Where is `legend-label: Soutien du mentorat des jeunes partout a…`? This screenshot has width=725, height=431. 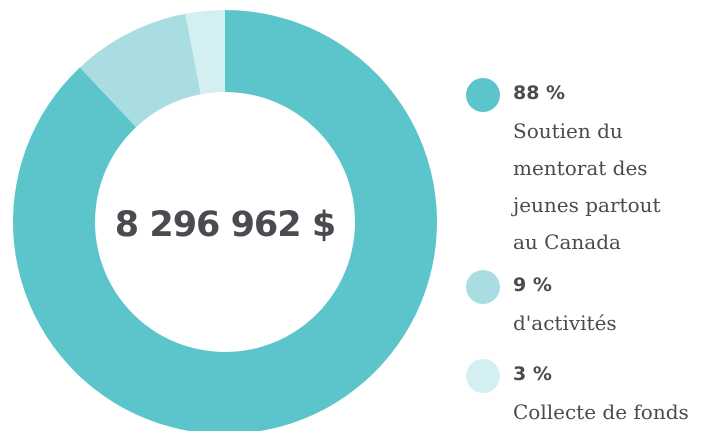 legend-label: Soutien du mentorat des jeunes partout a… is located at coordinates (587, 186).